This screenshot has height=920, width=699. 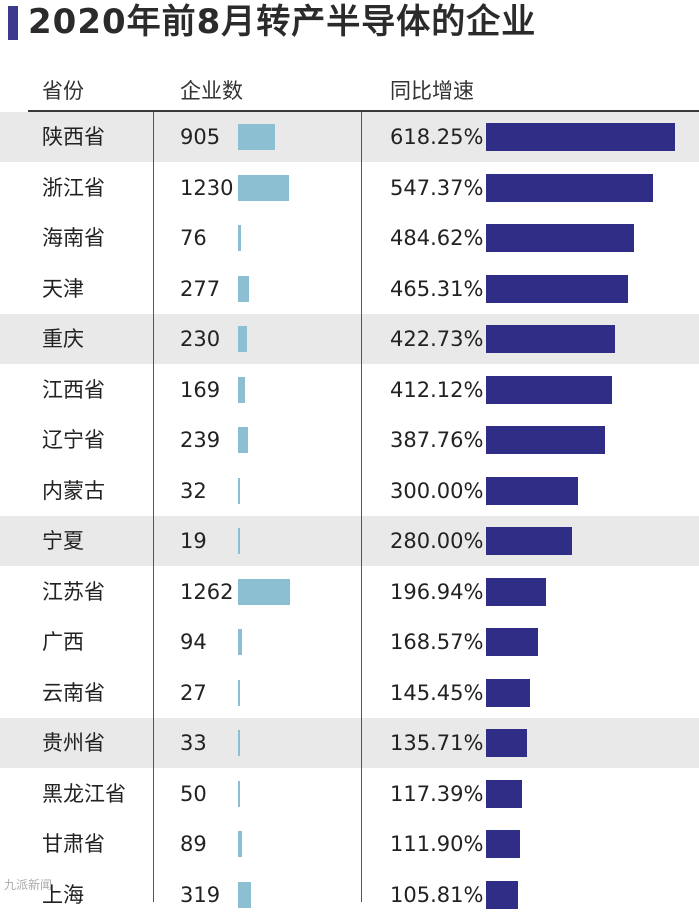 I want to click on table-row: 江苏省 1262 196.94%, so click(x=349, y=592).